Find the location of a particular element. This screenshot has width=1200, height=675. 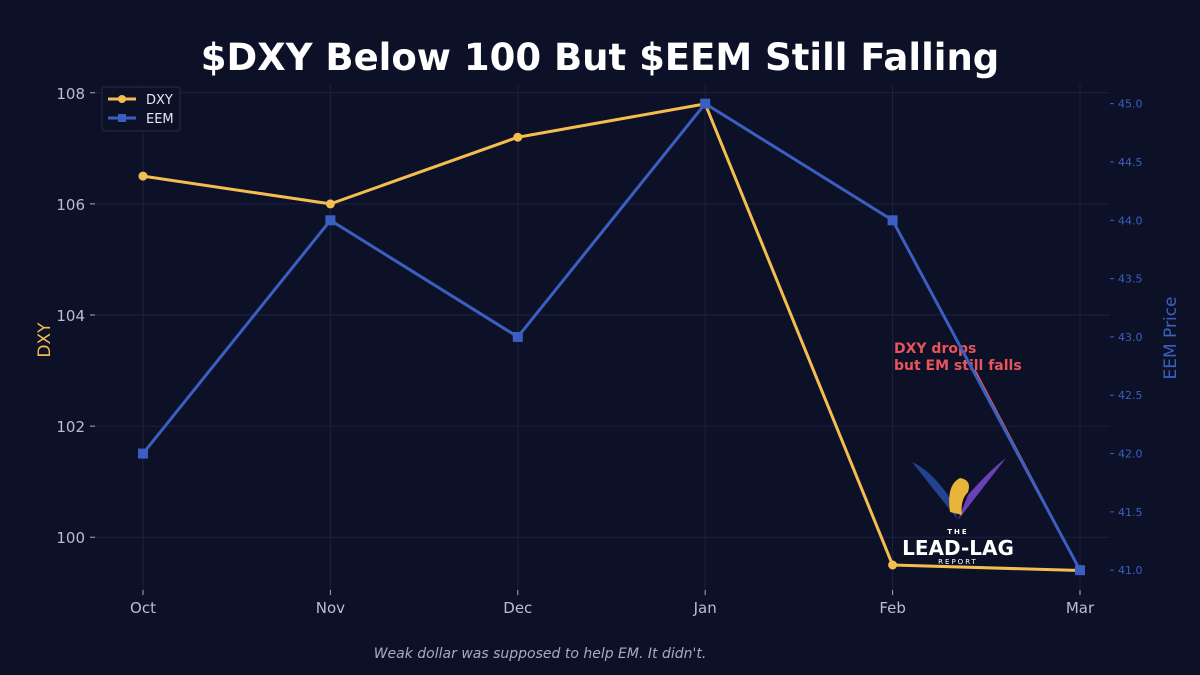

legend-label: DXY is located at coordinates (159, 100).